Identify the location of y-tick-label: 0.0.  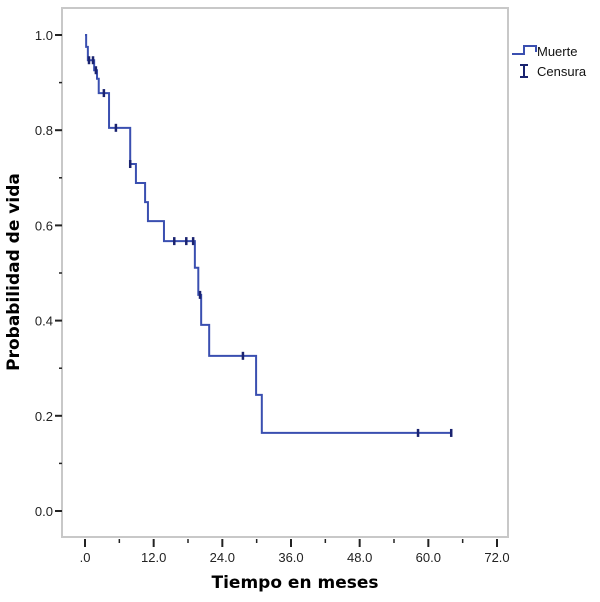
(44, 511).